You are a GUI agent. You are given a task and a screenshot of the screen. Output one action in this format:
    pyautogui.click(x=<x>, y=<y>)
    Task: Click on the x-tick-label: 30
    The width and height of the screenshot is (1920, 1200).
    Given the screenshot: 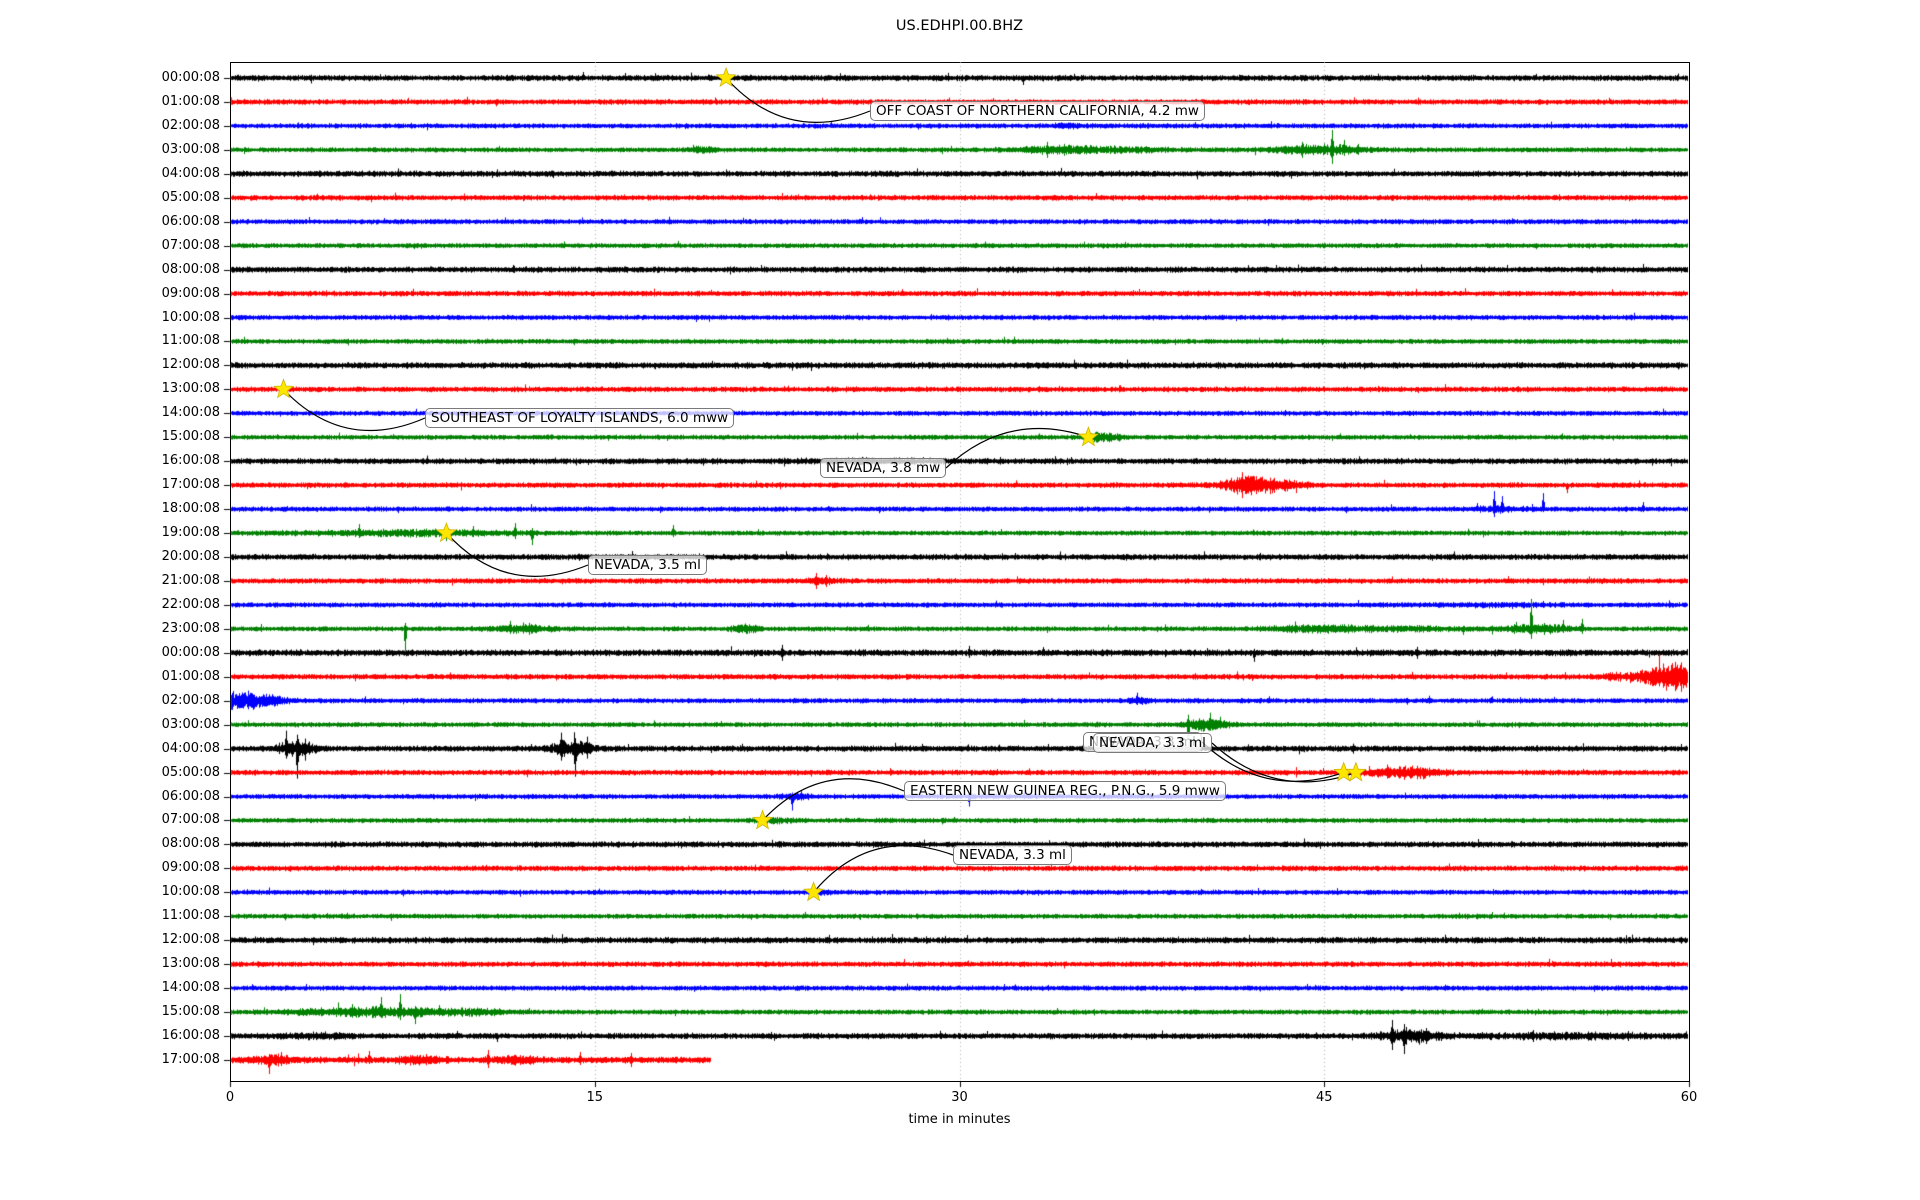 What is the action you would take?
    pyautogui.click(x=959, y=1097)
    